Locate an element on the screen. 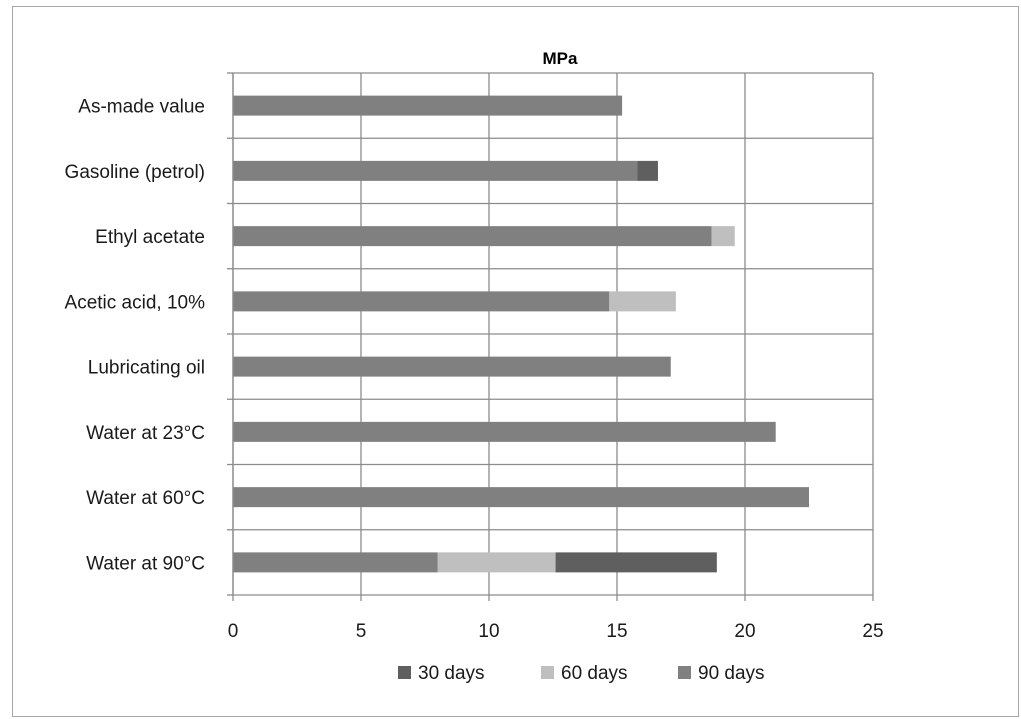 The width and height of the screenshot is (1021, 719). category-label: Ethyl acetate is located at coordinates (150, 237).